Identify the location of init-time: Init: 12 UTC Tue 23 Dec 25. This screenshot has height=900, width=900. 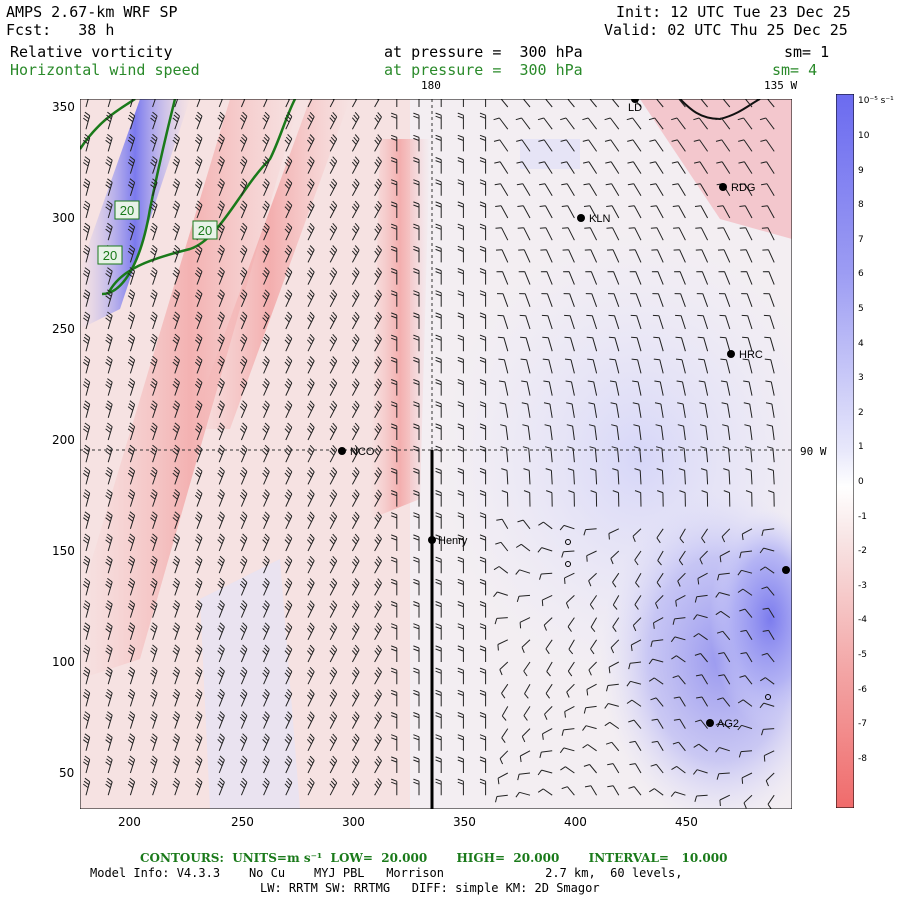
(733, 12).